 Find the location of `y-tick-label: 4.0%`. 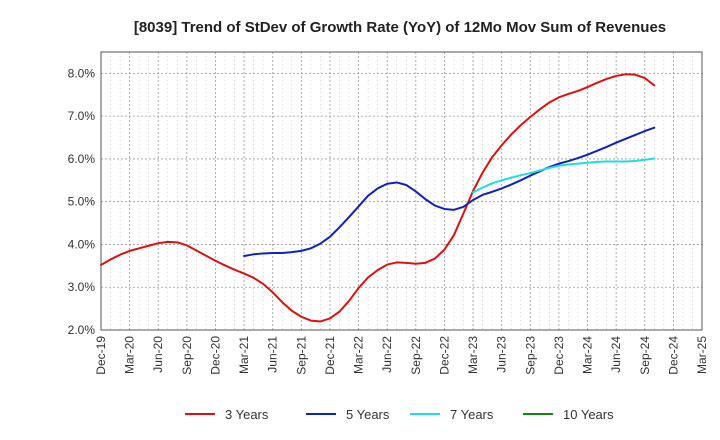

y-tick-label: 4.0% is located at coordinates (82, 244).